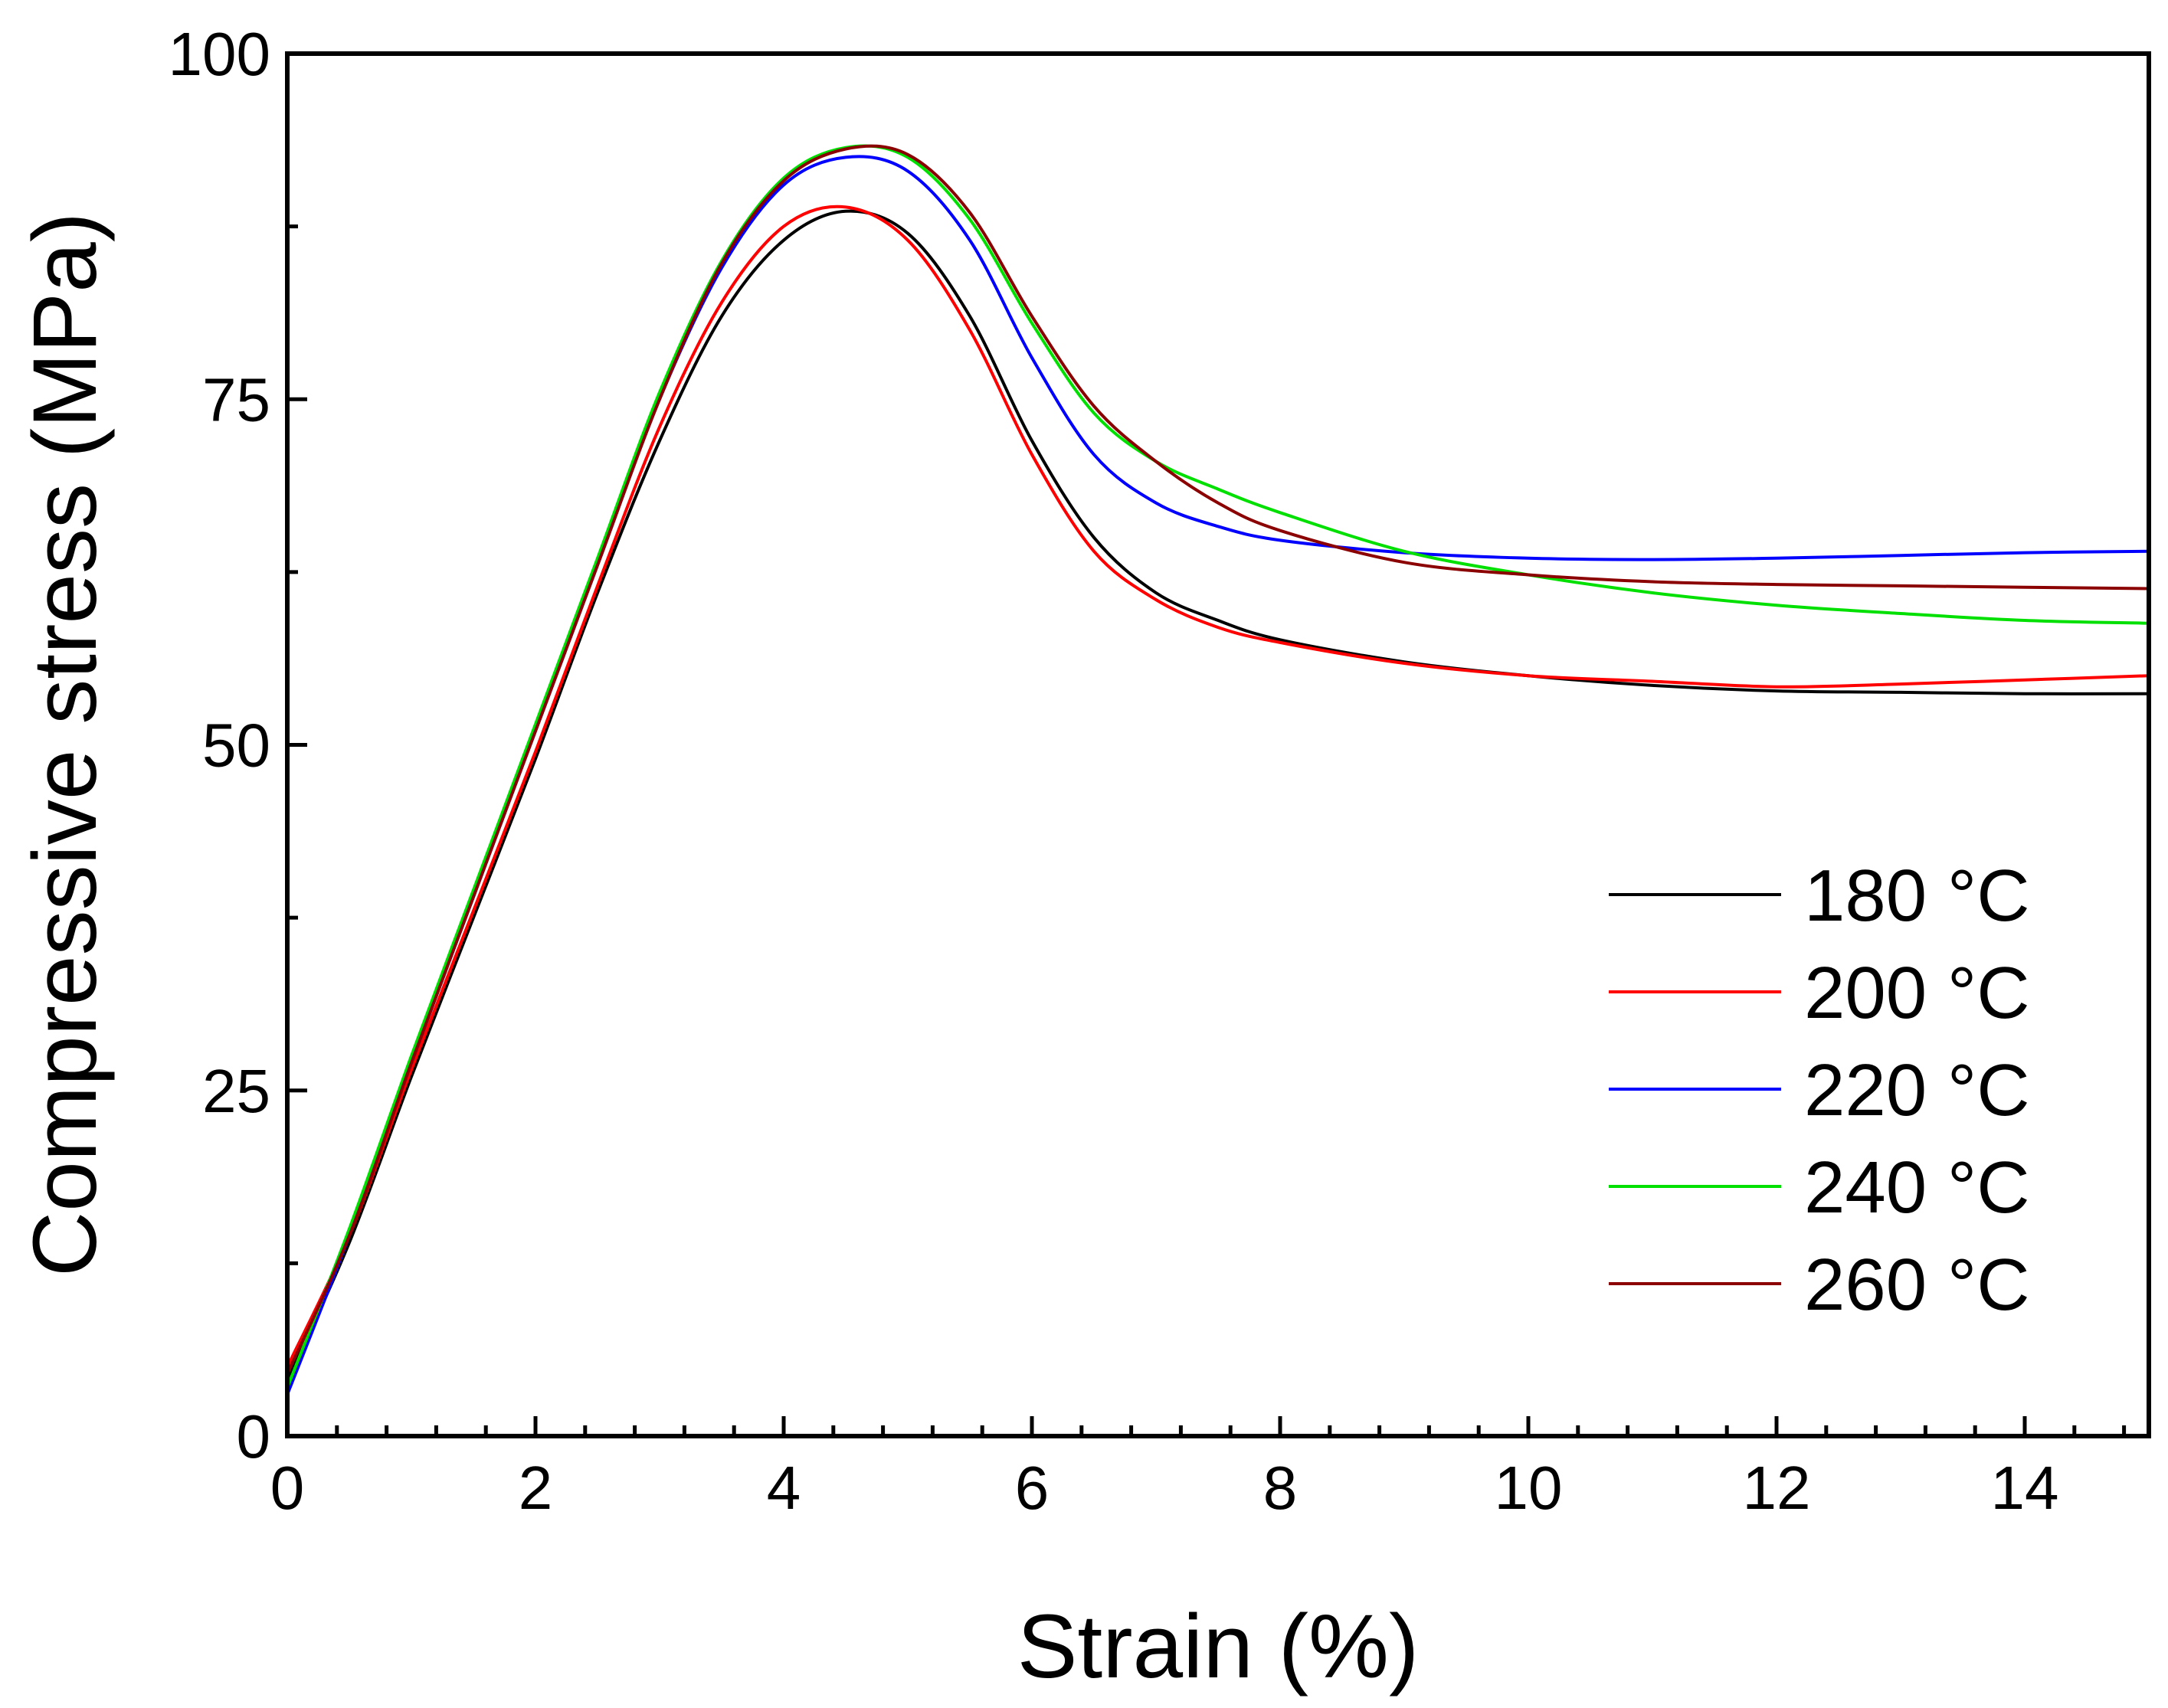 This screenshot has height=1708, width=2168. What do you see at coordinates (1917, 1090) in the screenshot?
I see `legend-label-3: 220 °C` at bounding box center [1917, 1090].